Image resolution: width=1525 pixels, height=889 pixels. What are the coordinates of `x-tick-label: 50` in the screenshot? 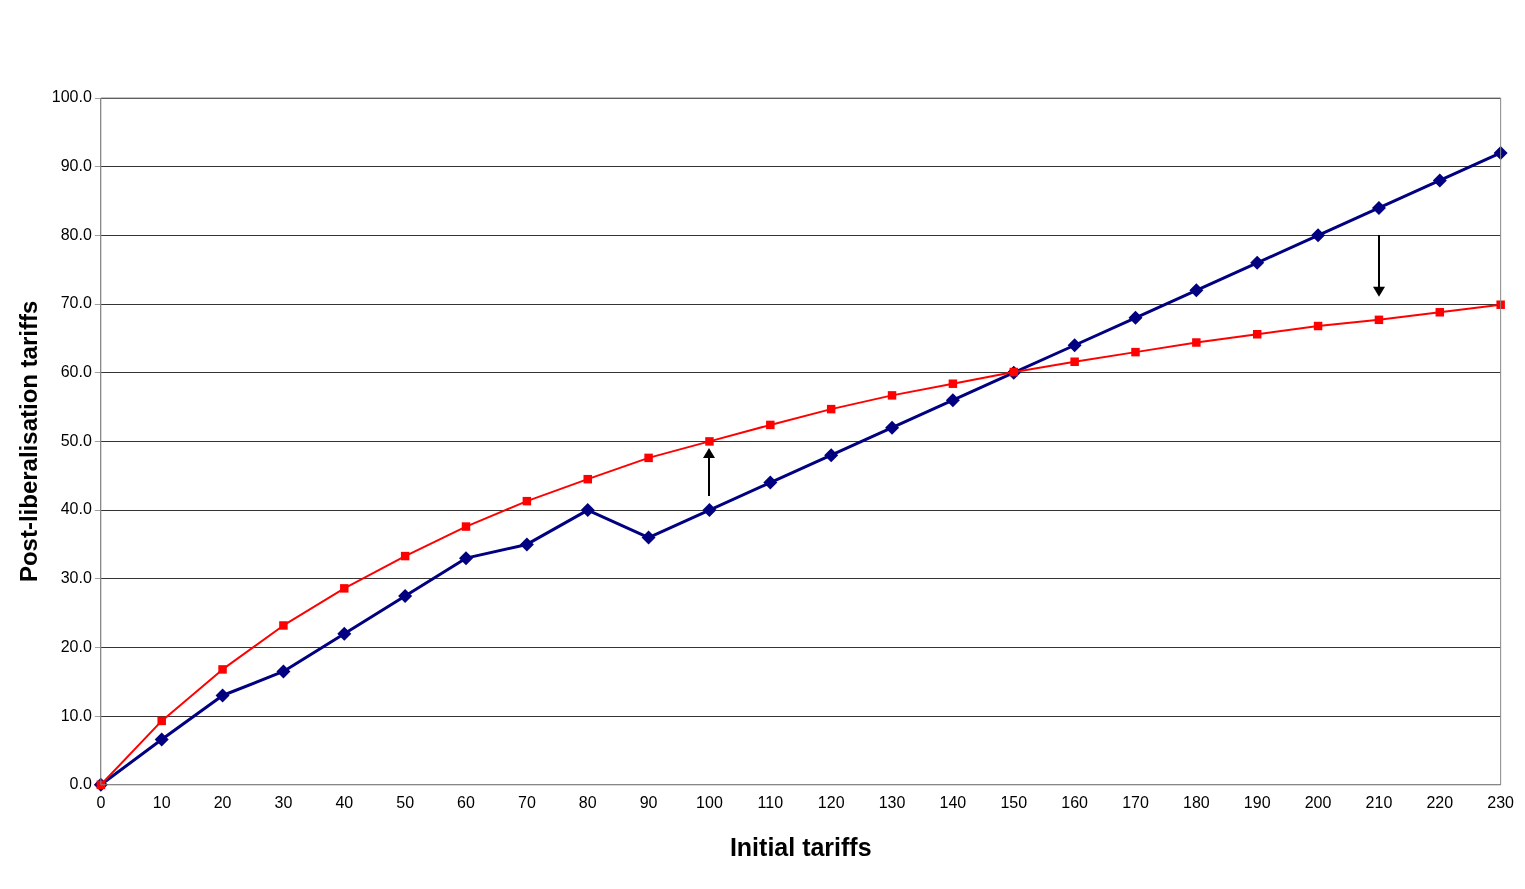 It's located at (405, 802).